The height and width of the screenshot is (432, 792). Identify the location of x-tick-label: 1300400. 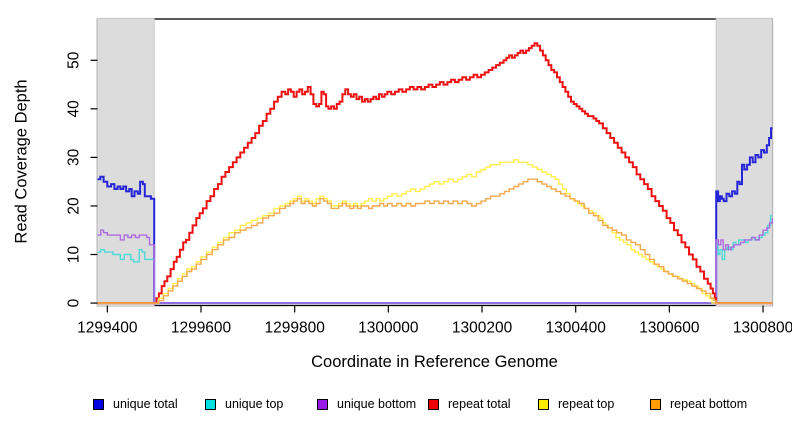
(576, 328).